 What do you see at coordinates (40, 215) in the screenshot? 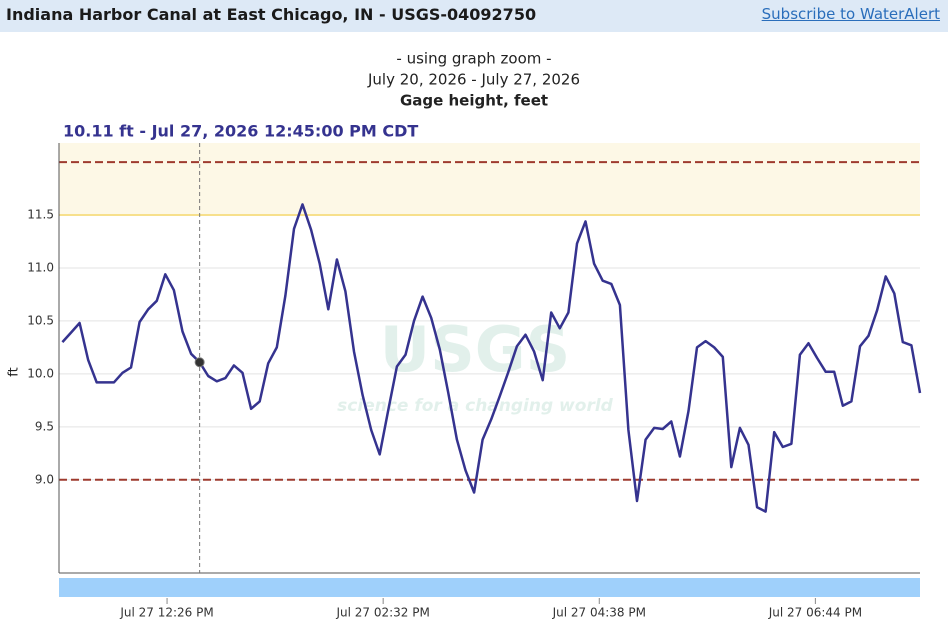
I see `y-tick-label: 11.5` at bounding box center [40, 215].